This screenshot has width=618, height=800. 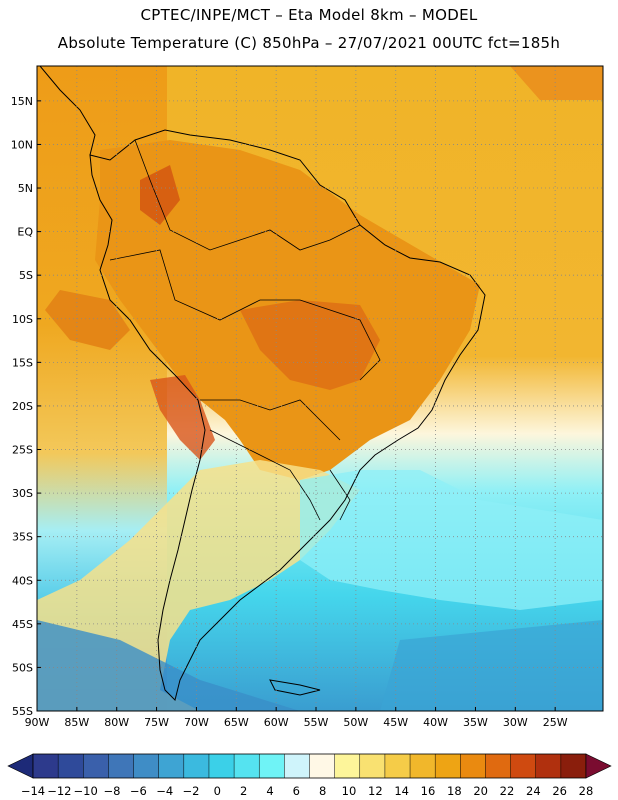 I want to click on colorbar-label: 28, so click(x=586, y=791).